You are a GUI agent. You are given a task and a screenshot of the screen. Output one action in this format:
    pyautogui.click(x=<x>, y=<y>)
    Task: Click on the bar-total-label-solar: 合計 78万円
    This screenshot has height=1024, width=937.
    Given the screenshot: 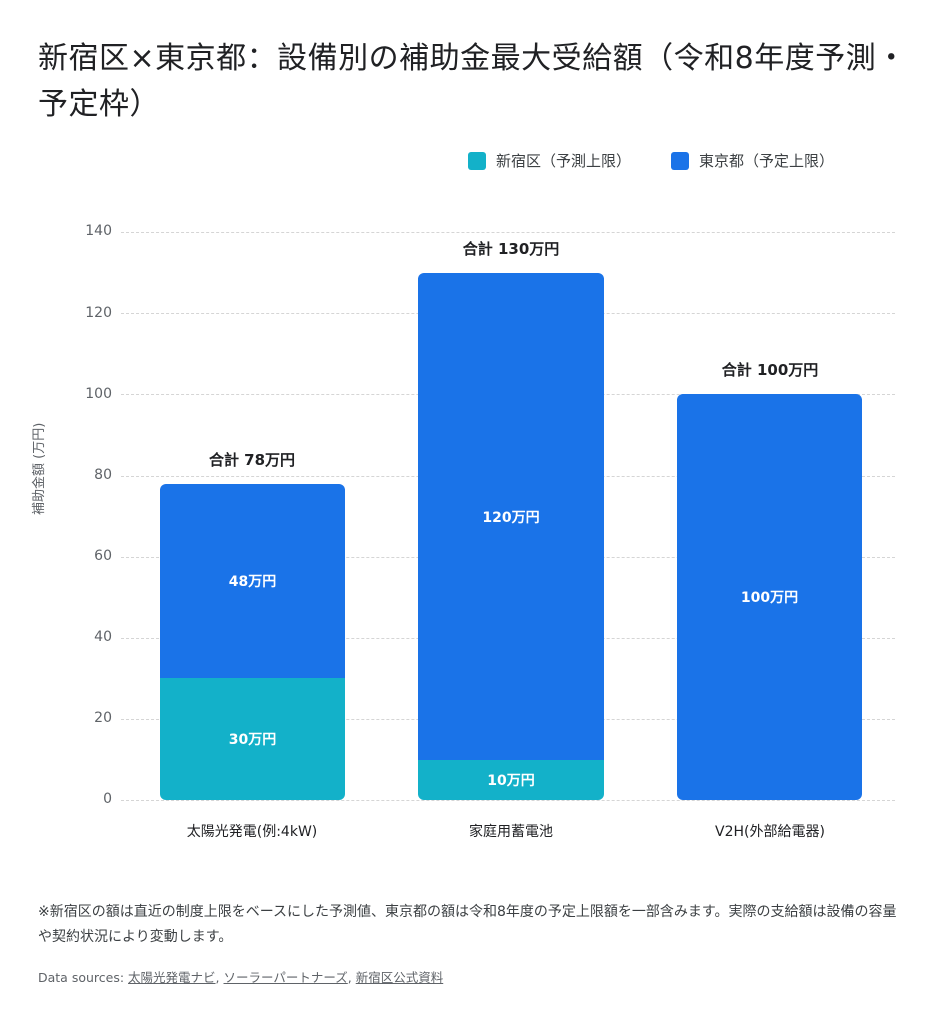 What is the action you would take?
    pyautogui.click(x=252, y=460)
    